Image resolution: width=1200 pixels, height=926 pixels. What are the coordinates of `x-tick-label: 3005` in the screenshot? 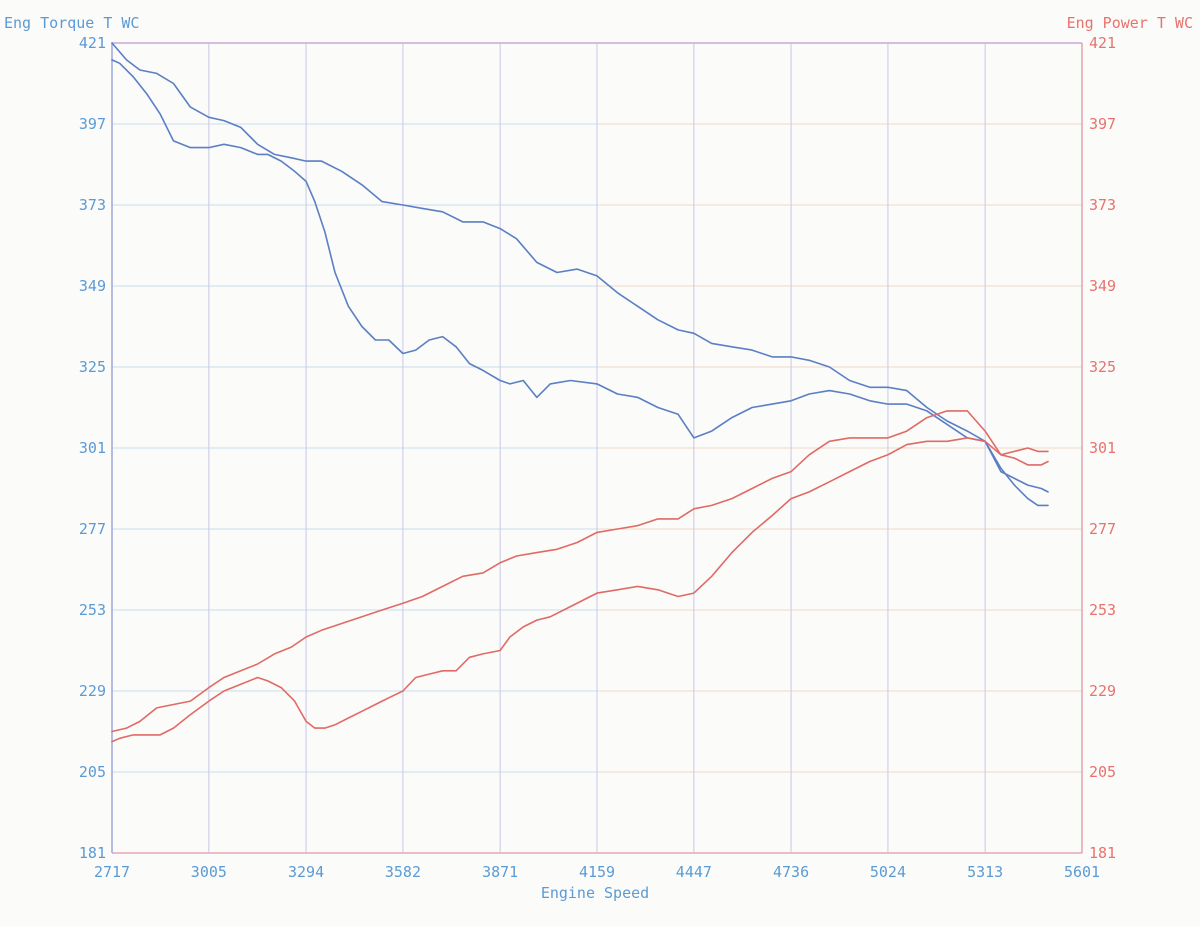 It's located at (209, 872).